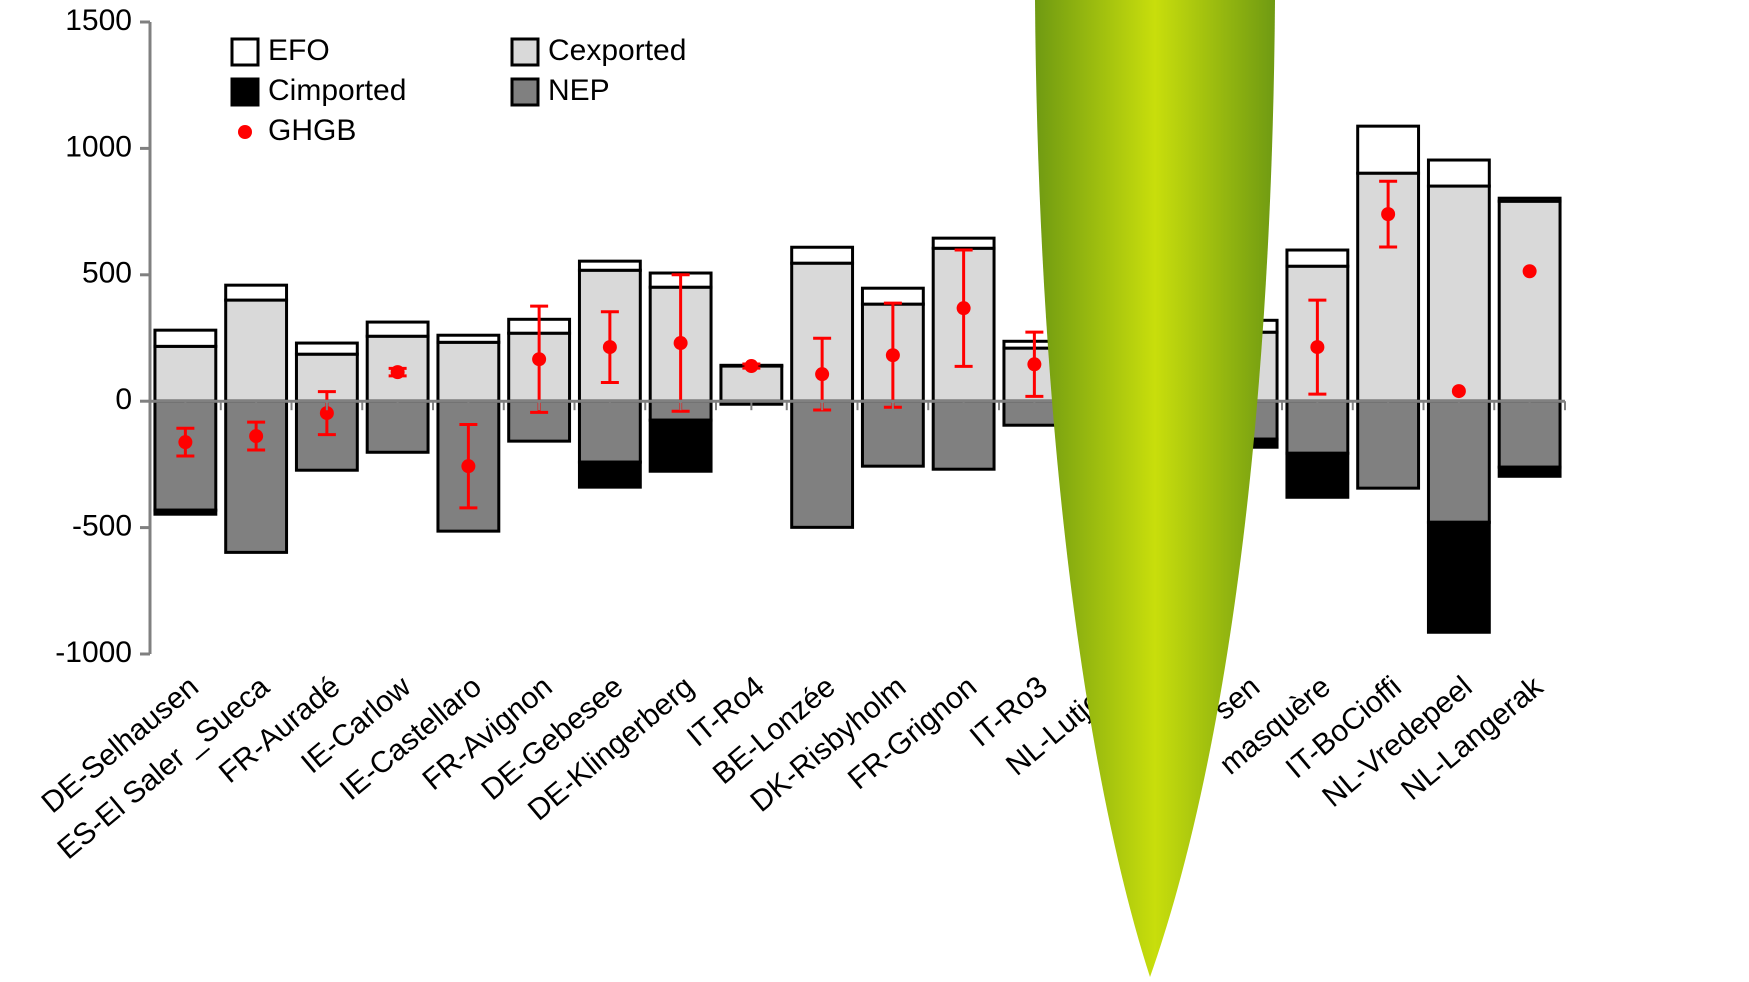 This screenshot has height=982, width=1749. I want to click on legend-label: Cexported, so click(617, 50).